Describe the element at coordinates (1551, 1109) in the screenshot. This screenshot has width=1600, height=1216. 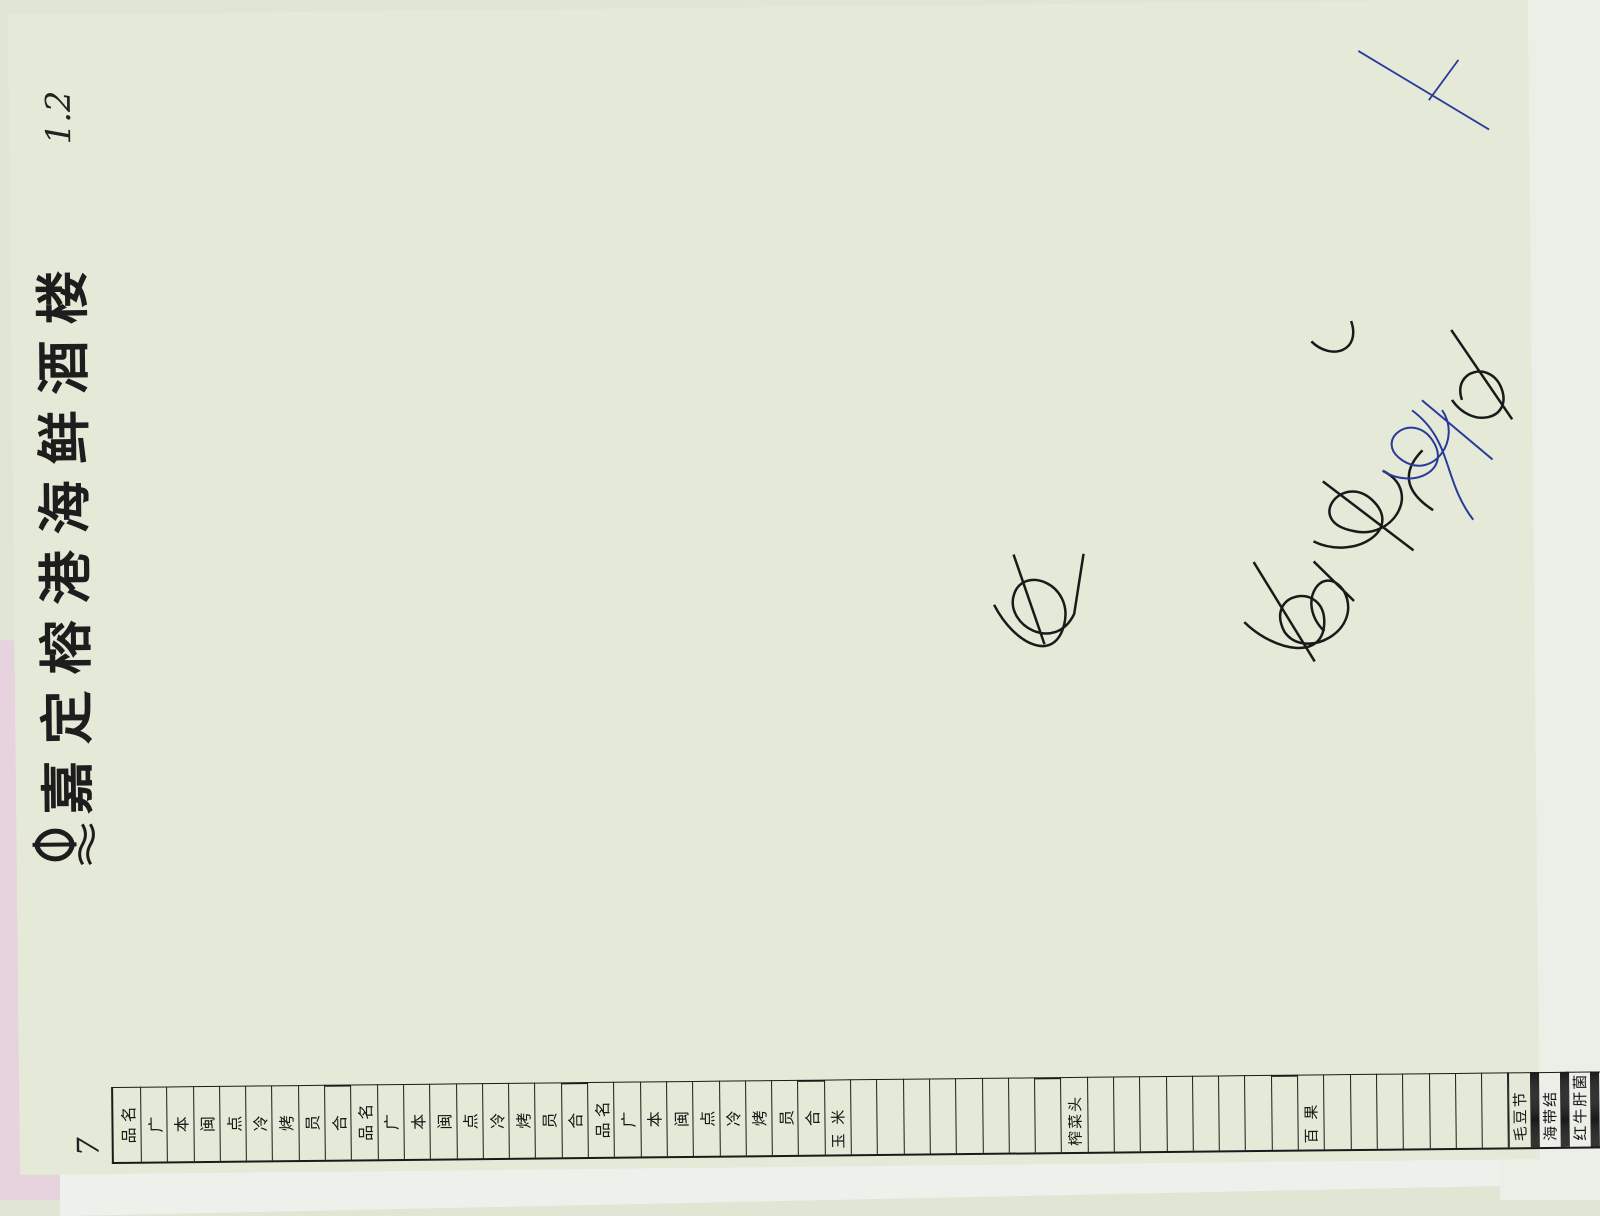
I see `item-name: 海带结` at that location.